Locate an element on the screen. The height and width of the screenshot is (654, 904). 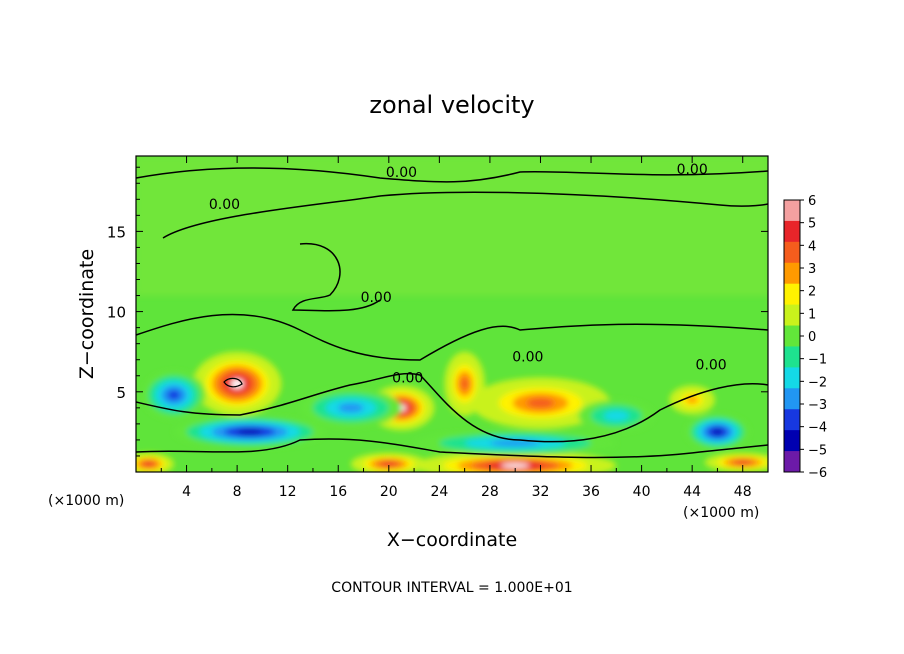
colorbar-label: 2 is located at coordinates (812, 292).